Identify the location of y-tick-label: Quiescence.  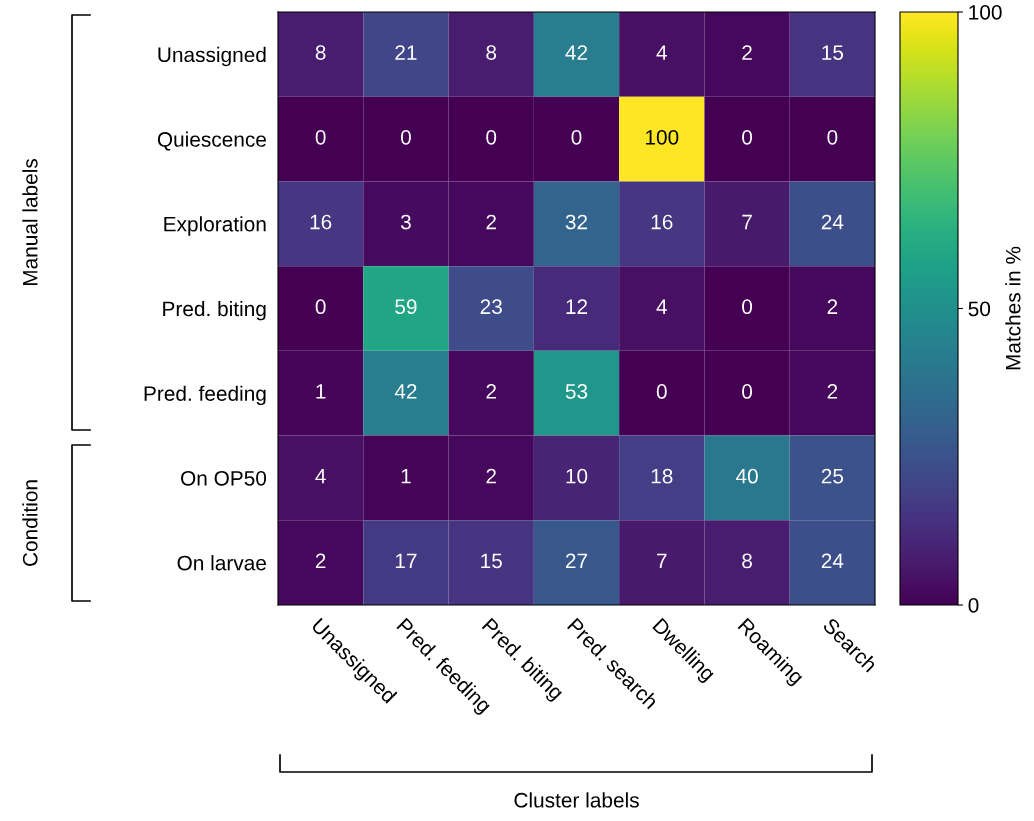
(211, 141).